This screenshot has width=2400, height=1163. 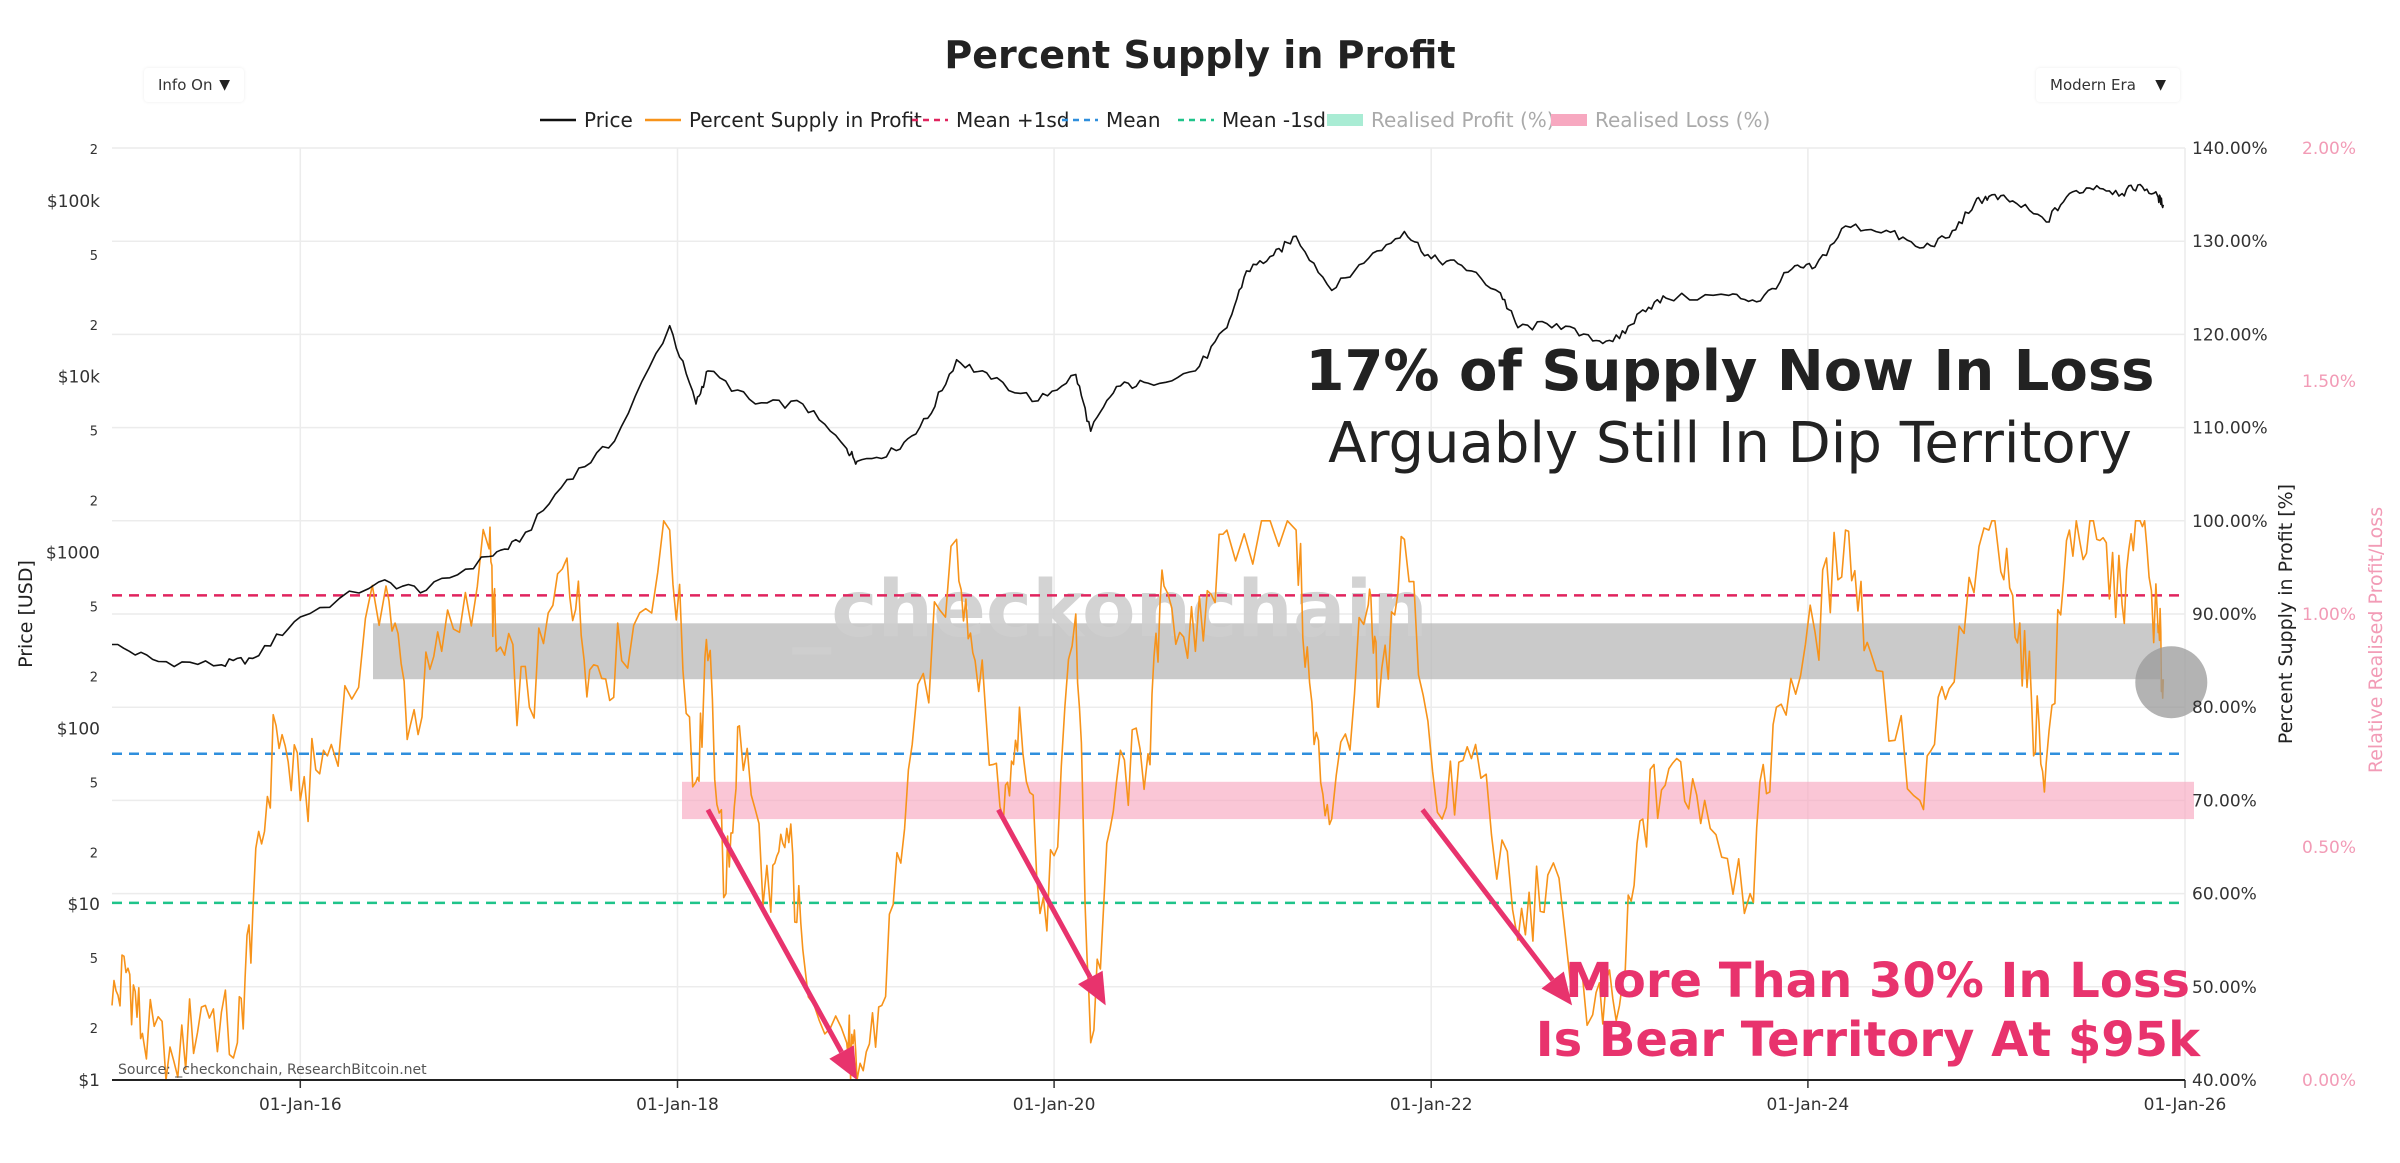 What do you see at coordinates (2224, 801) in the screenshot?
I see `right-tick-label: 70.00%` at bounding box center [2224, 801].